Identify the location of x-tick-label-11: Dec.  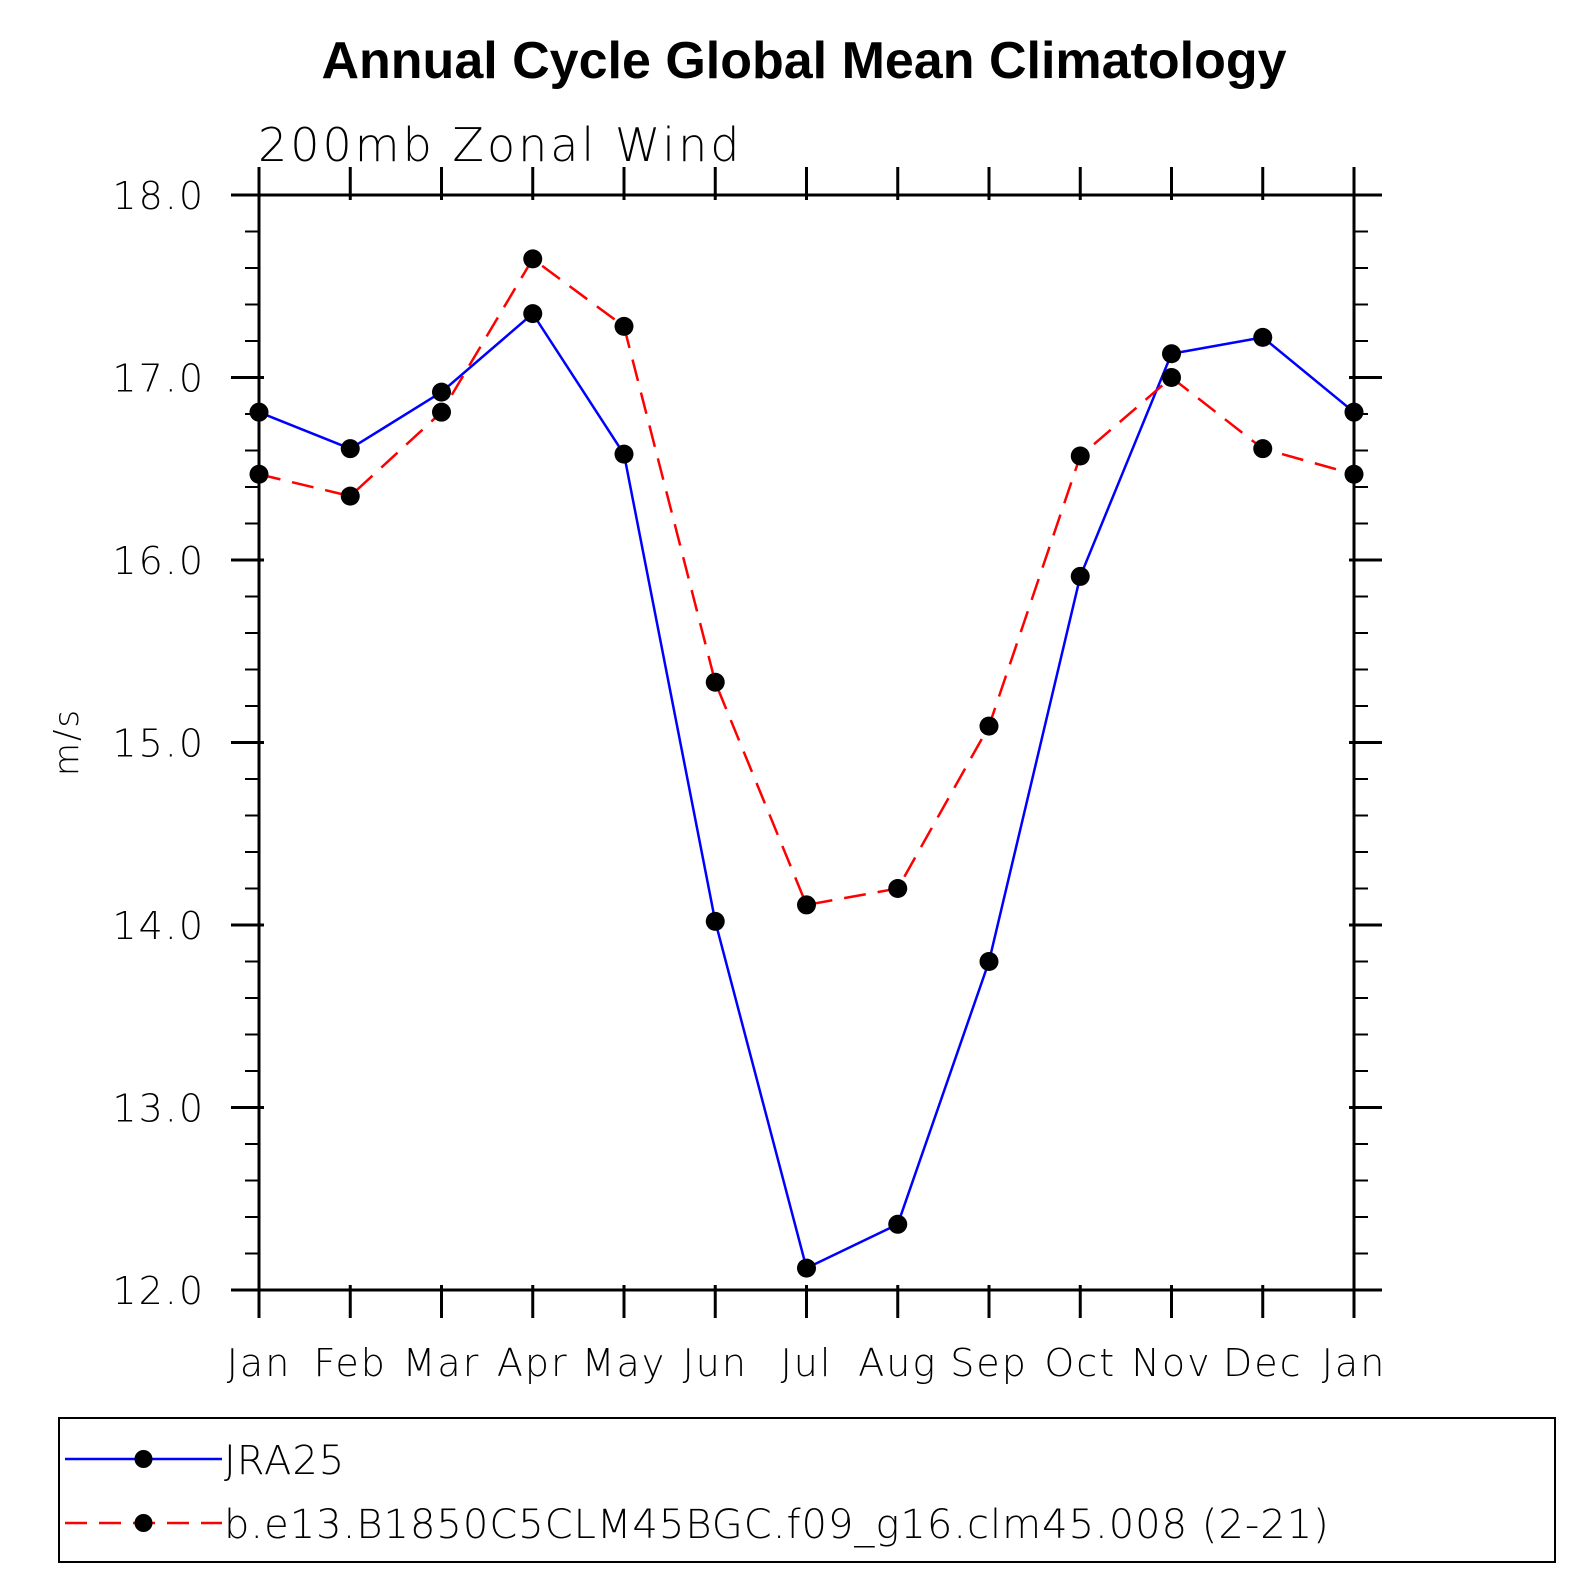
(1263, 1363).